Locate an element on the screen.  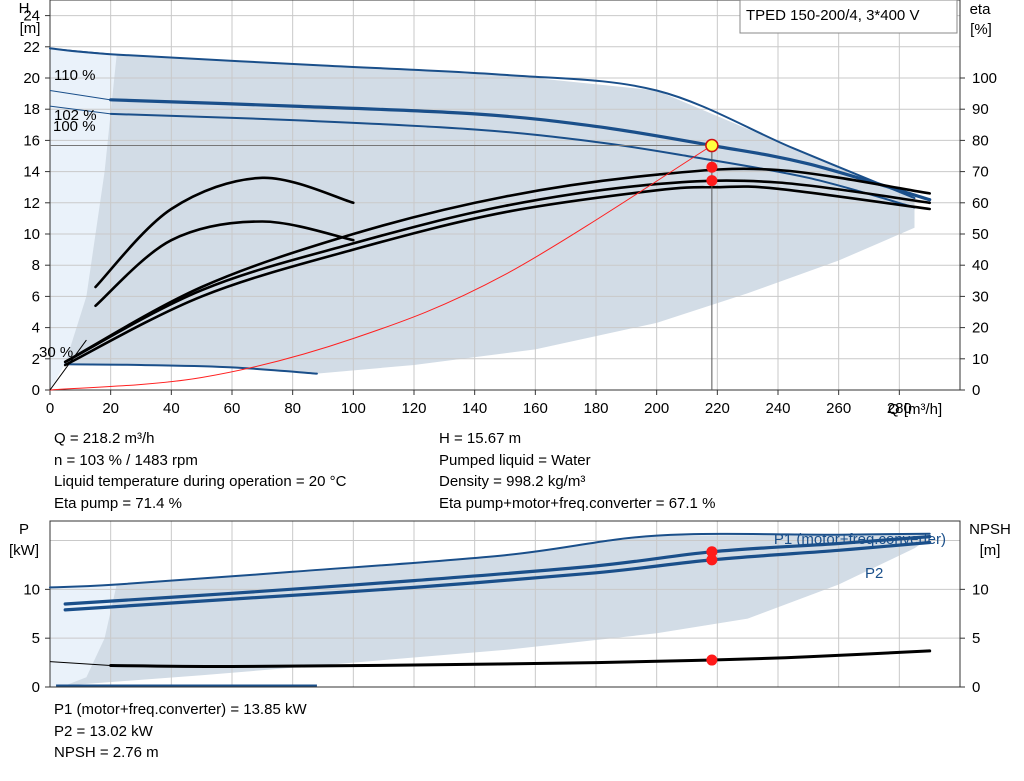
eta-axis-unit: [%] is located at coordinates (981, 29).